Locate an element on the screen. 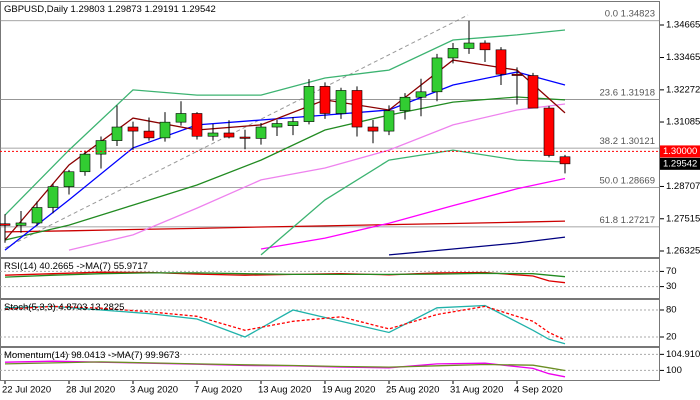 The image size is (700, 400). legend-value: 55.9717 is located at coordinates (131, 266).